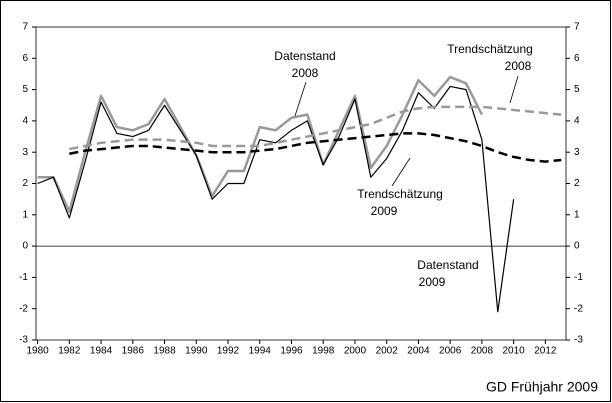 The width and height of the screenshot is (612, 403). What do you see at coordinates (418, 351) in the screenshot?
I see `x-tick-label: 2004` at bounding box center [418, 351].